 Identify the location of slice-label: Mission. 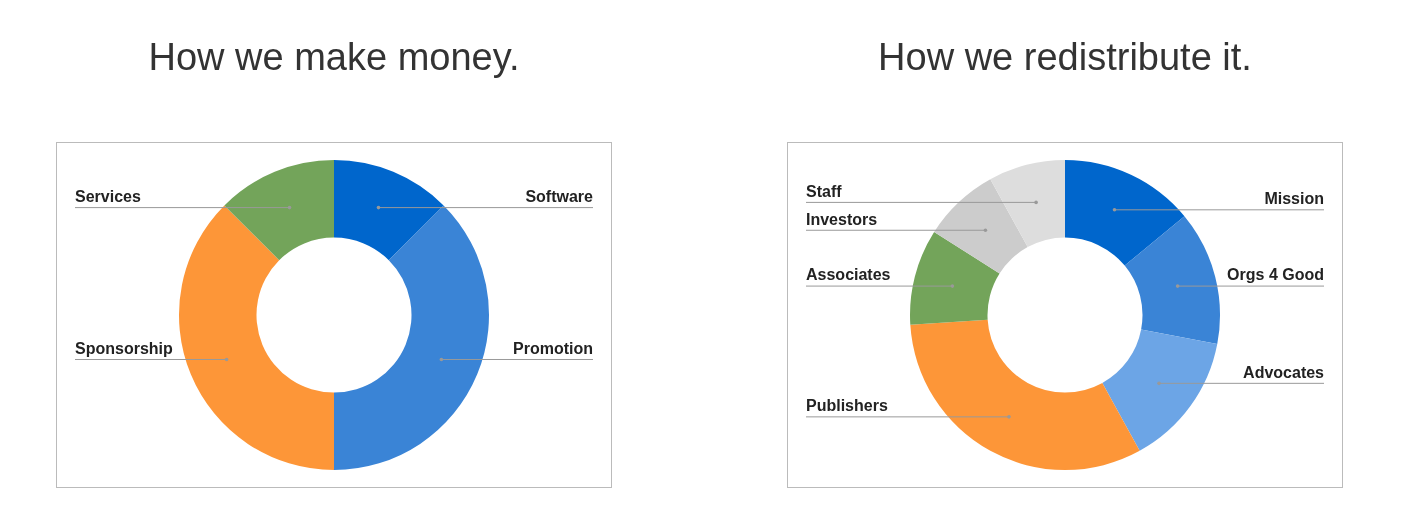
(1294, 199).